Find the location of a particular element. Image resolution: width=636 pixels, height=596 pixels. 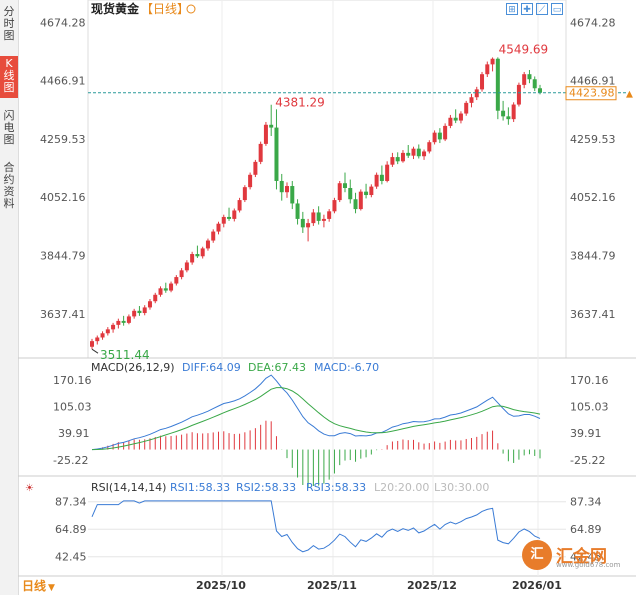

low-marker: 3511.44 is located at coordinates (125, 355).